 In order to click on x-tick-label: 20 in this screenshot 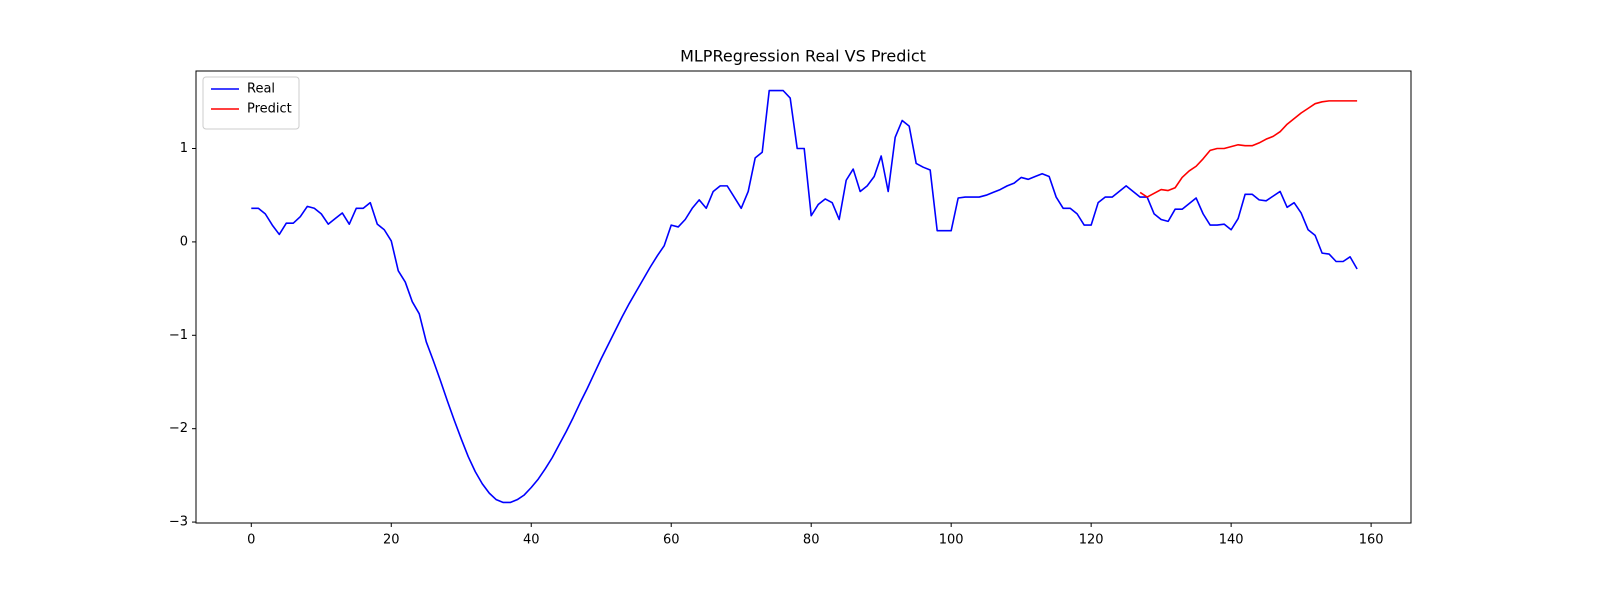, I will do `click(391, 540)`.